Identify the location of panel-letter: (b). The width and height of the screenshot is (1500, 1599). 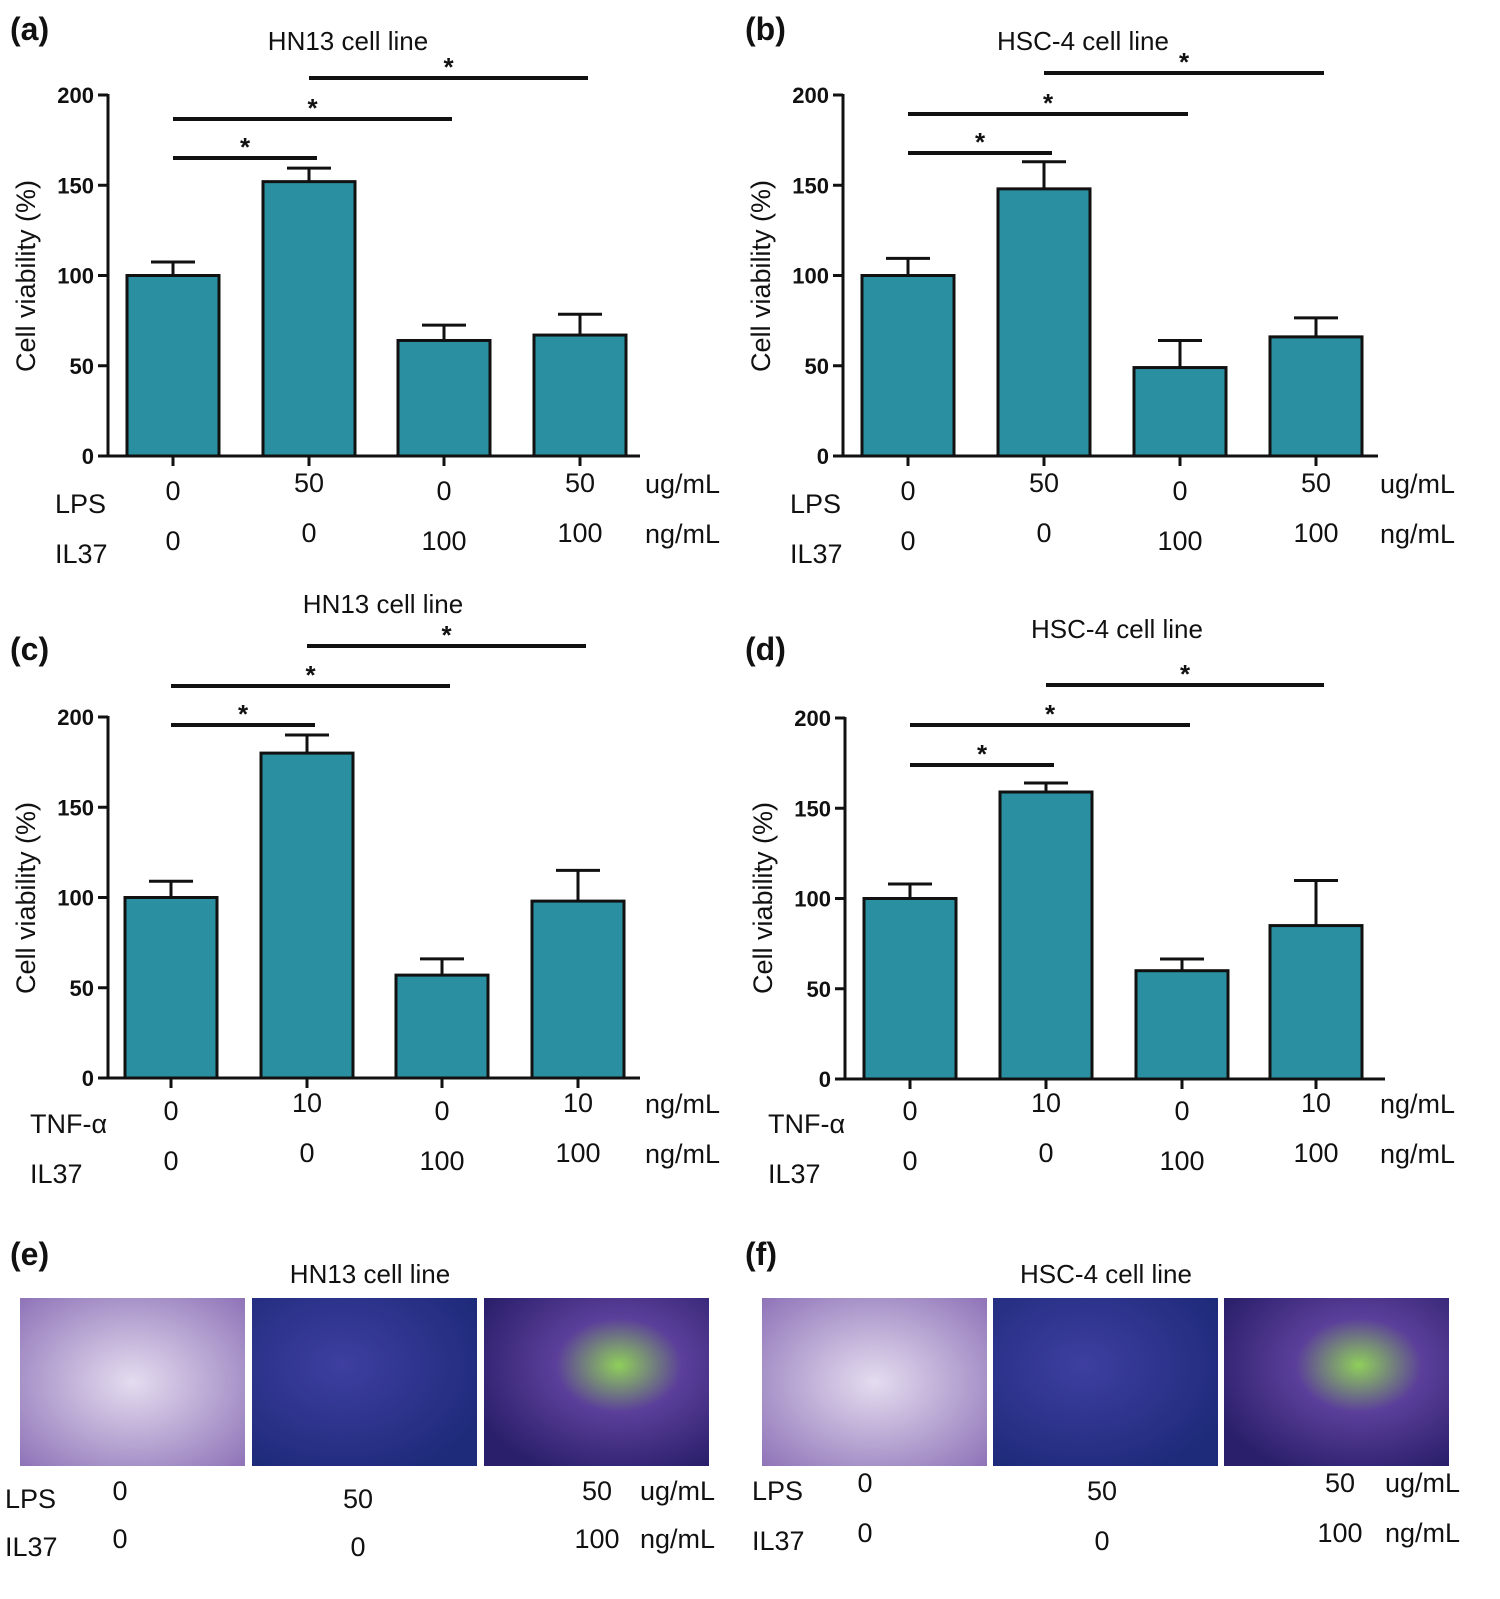
(765, 29).